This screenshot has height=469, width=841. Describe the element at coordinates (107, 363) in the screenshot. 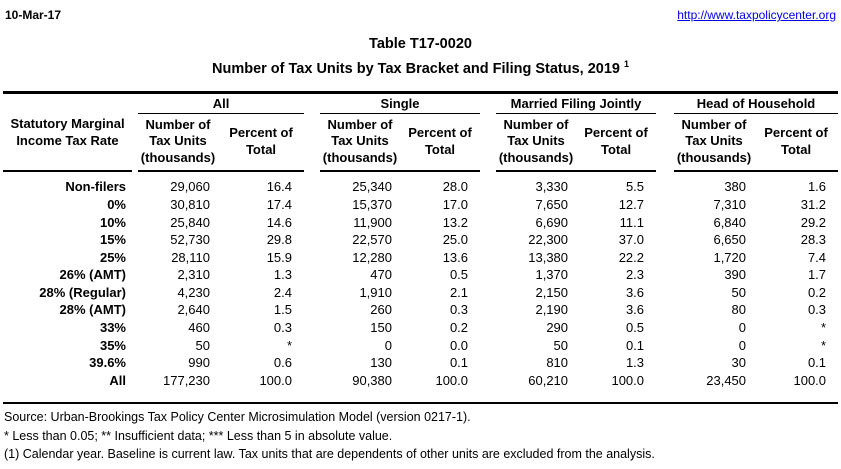

I see `row-label: 39.6%` at that location.